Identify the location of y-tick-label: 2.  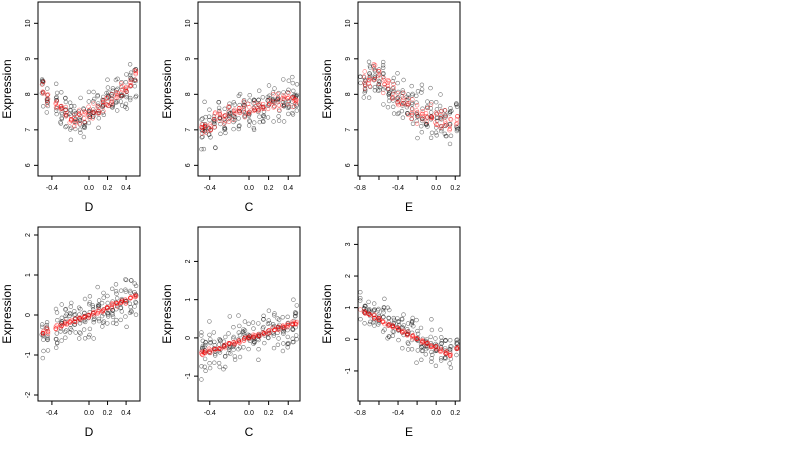
(28, 235).